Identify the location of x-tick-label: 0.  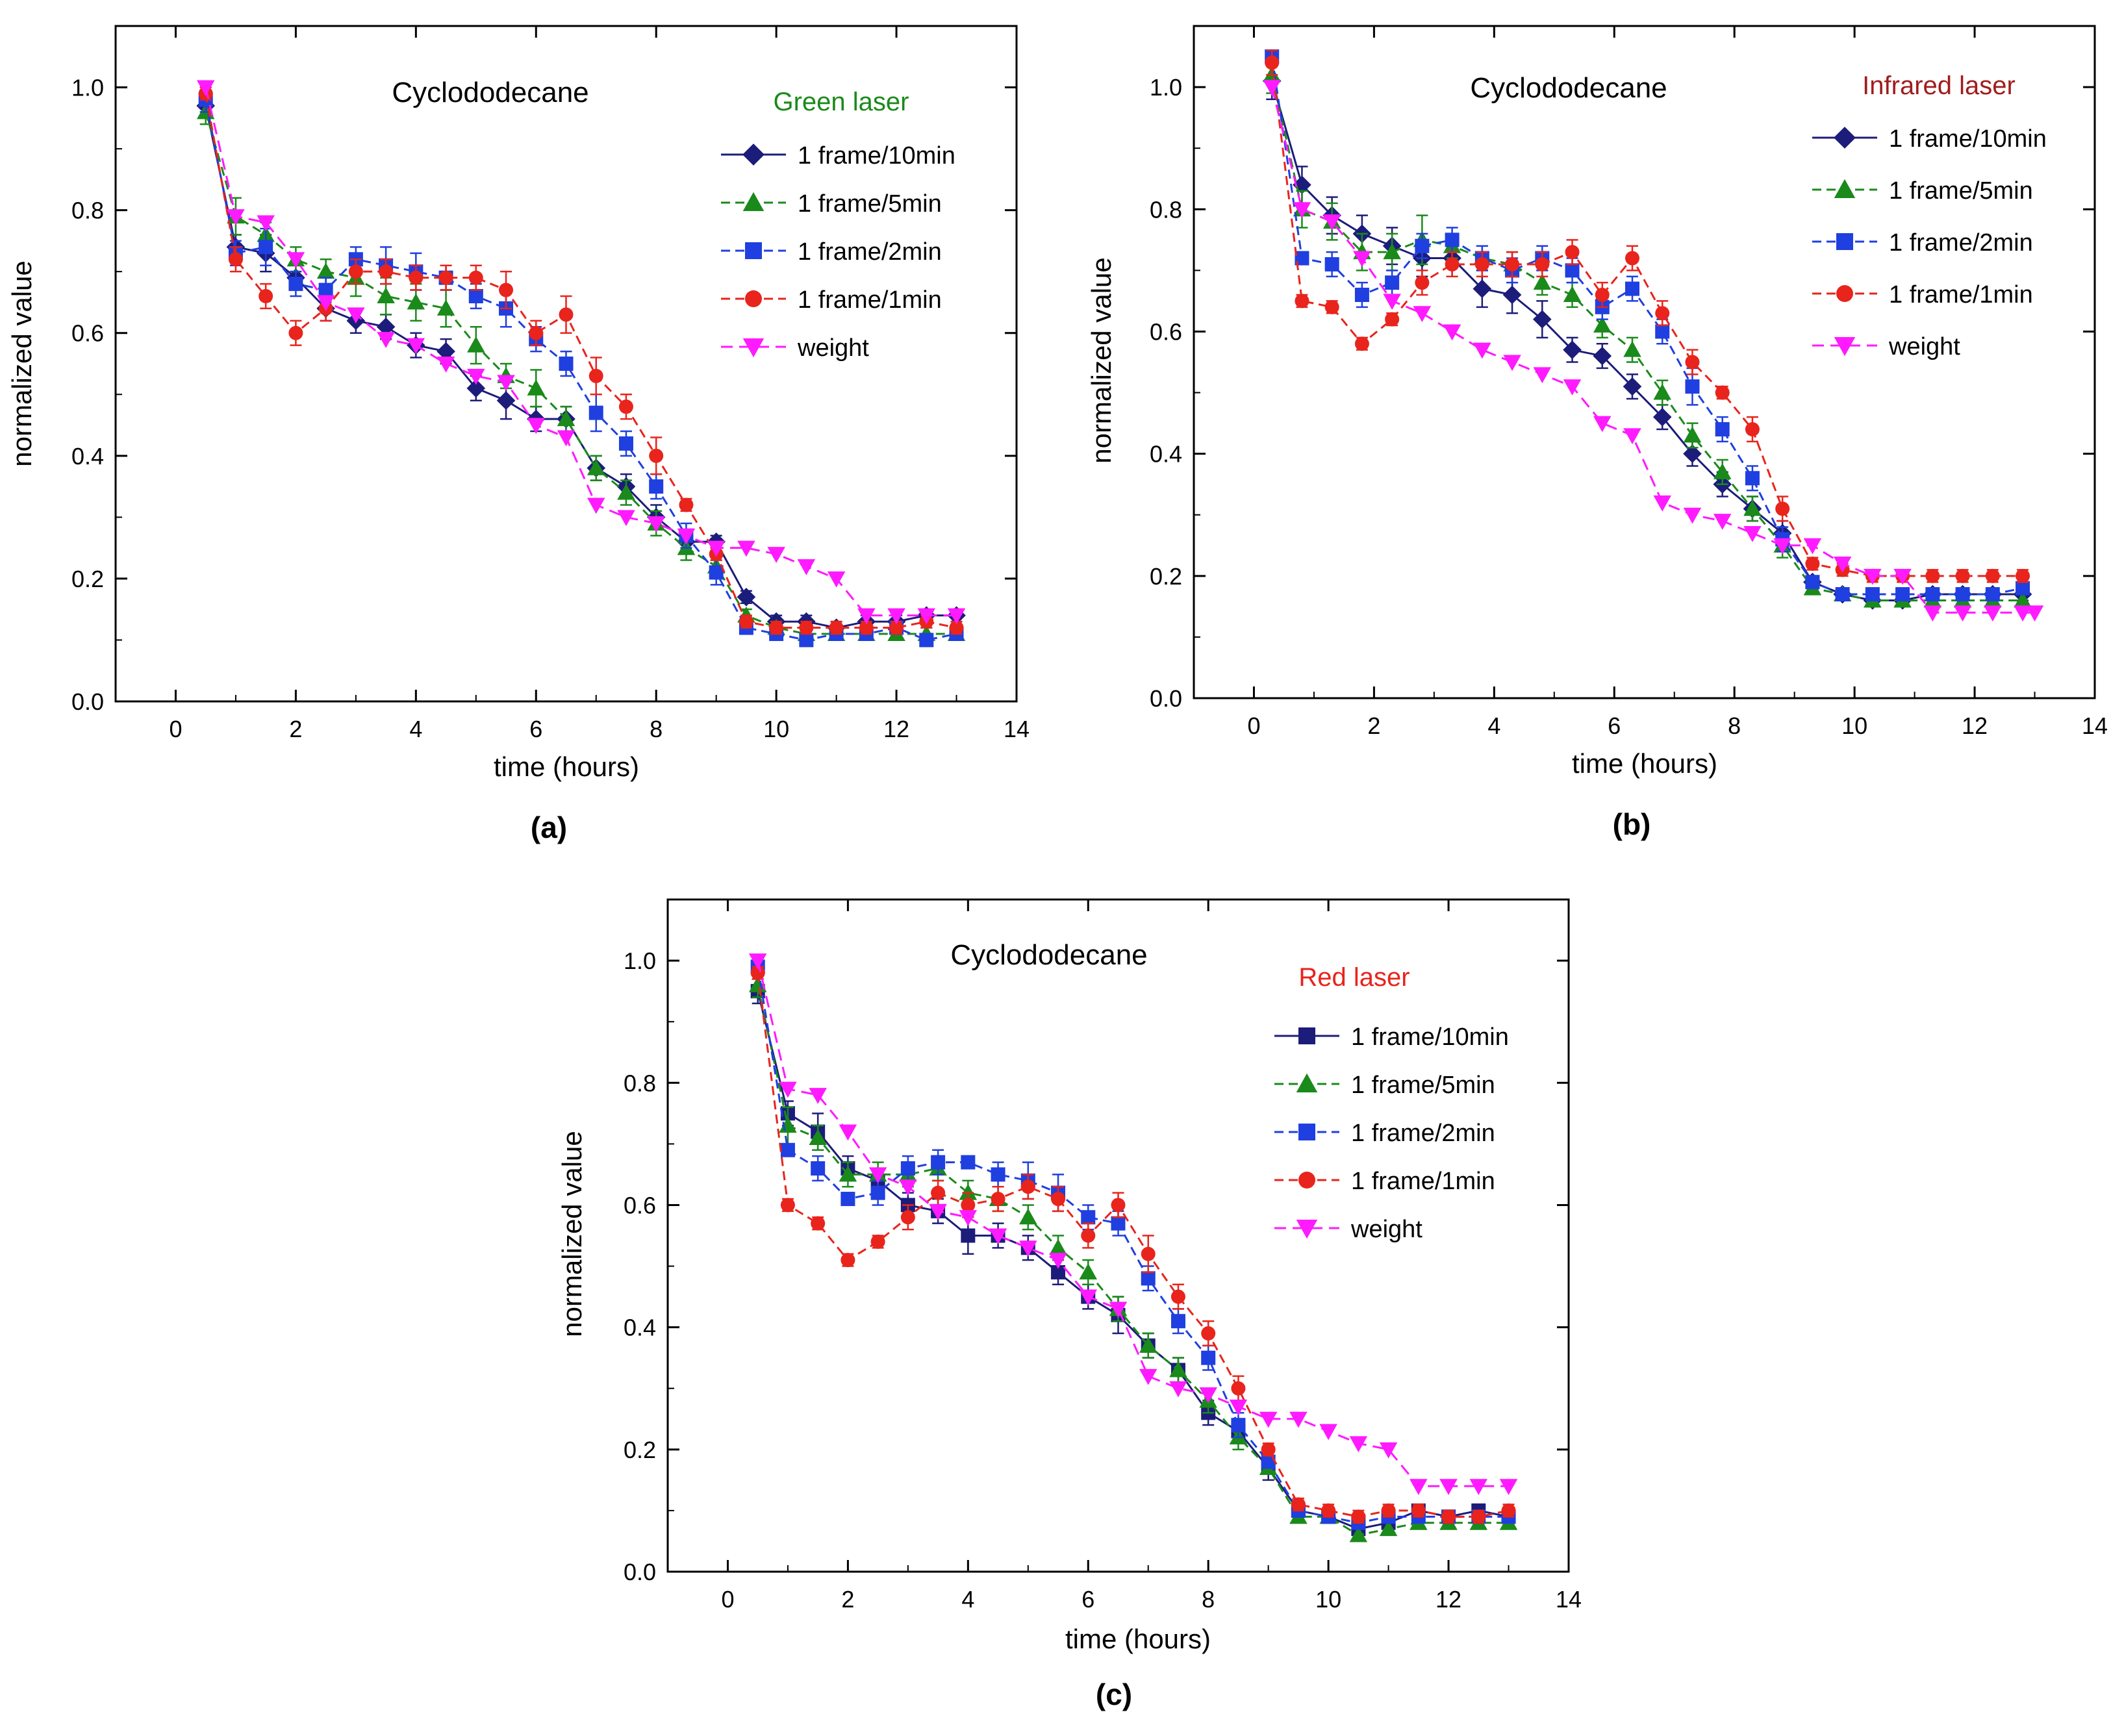
(727, 1600).